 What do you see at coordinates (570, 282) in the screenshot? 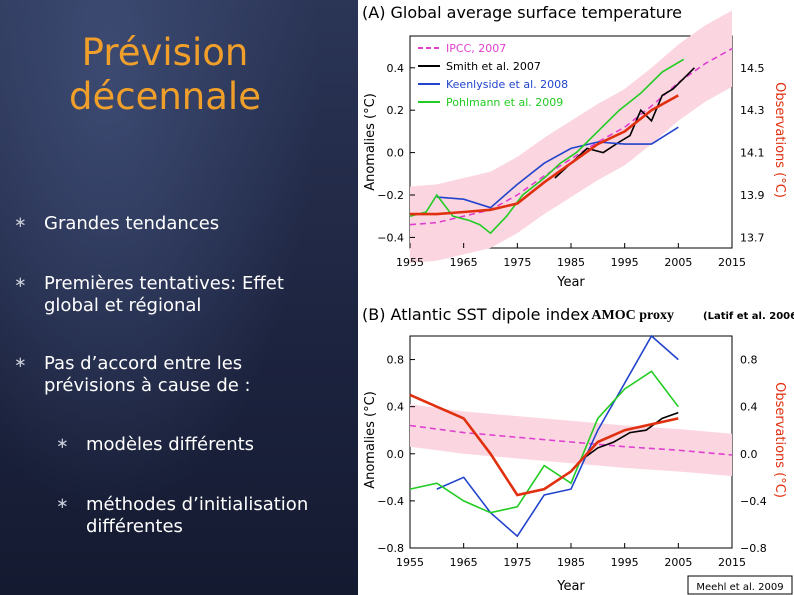
I see `panel-a-xlabel: Year` at bounding box center [570, 282].